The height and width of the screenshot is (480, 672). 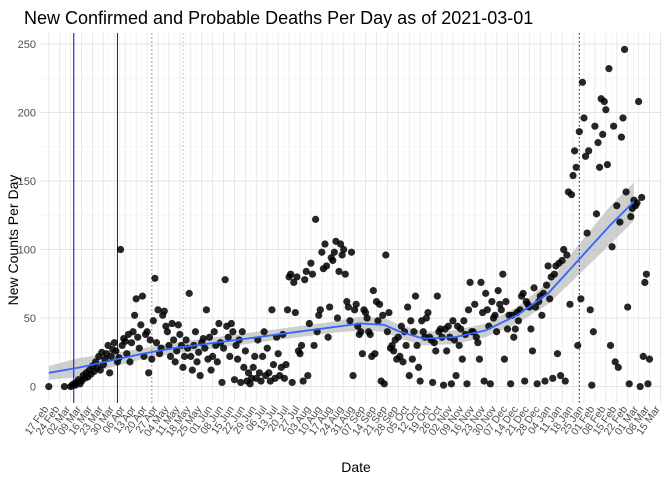 I want to click on y-axis-title: New Counts Per Day, so click(x=13, y=240).